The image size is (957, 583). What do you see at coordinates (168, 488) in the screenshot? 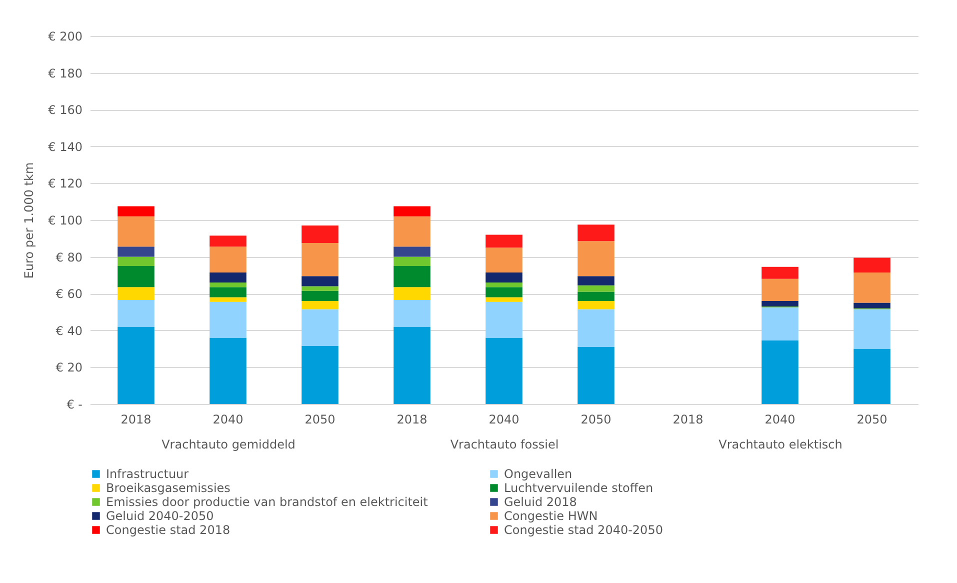
I see `legend-label: Broeikasgasemissies` at bounding box center [168, 488].